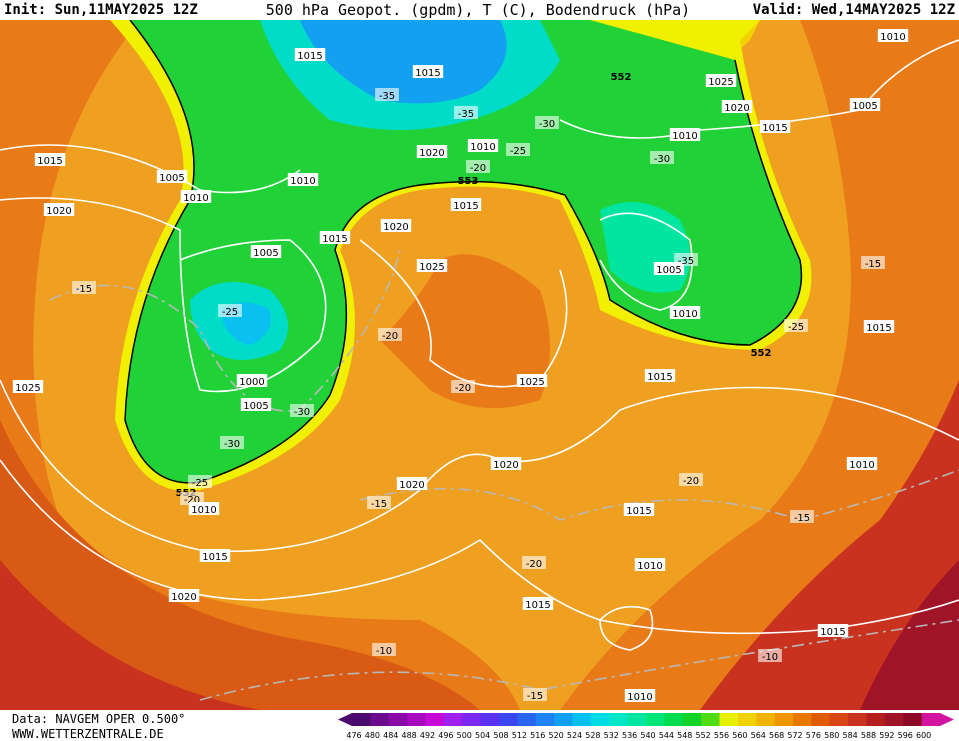 The image size is (959, 741). What do you see at coordinates (721, 735) in the screenshot?
I see `colorbar-label: 556` at bounding box center [721, 735].